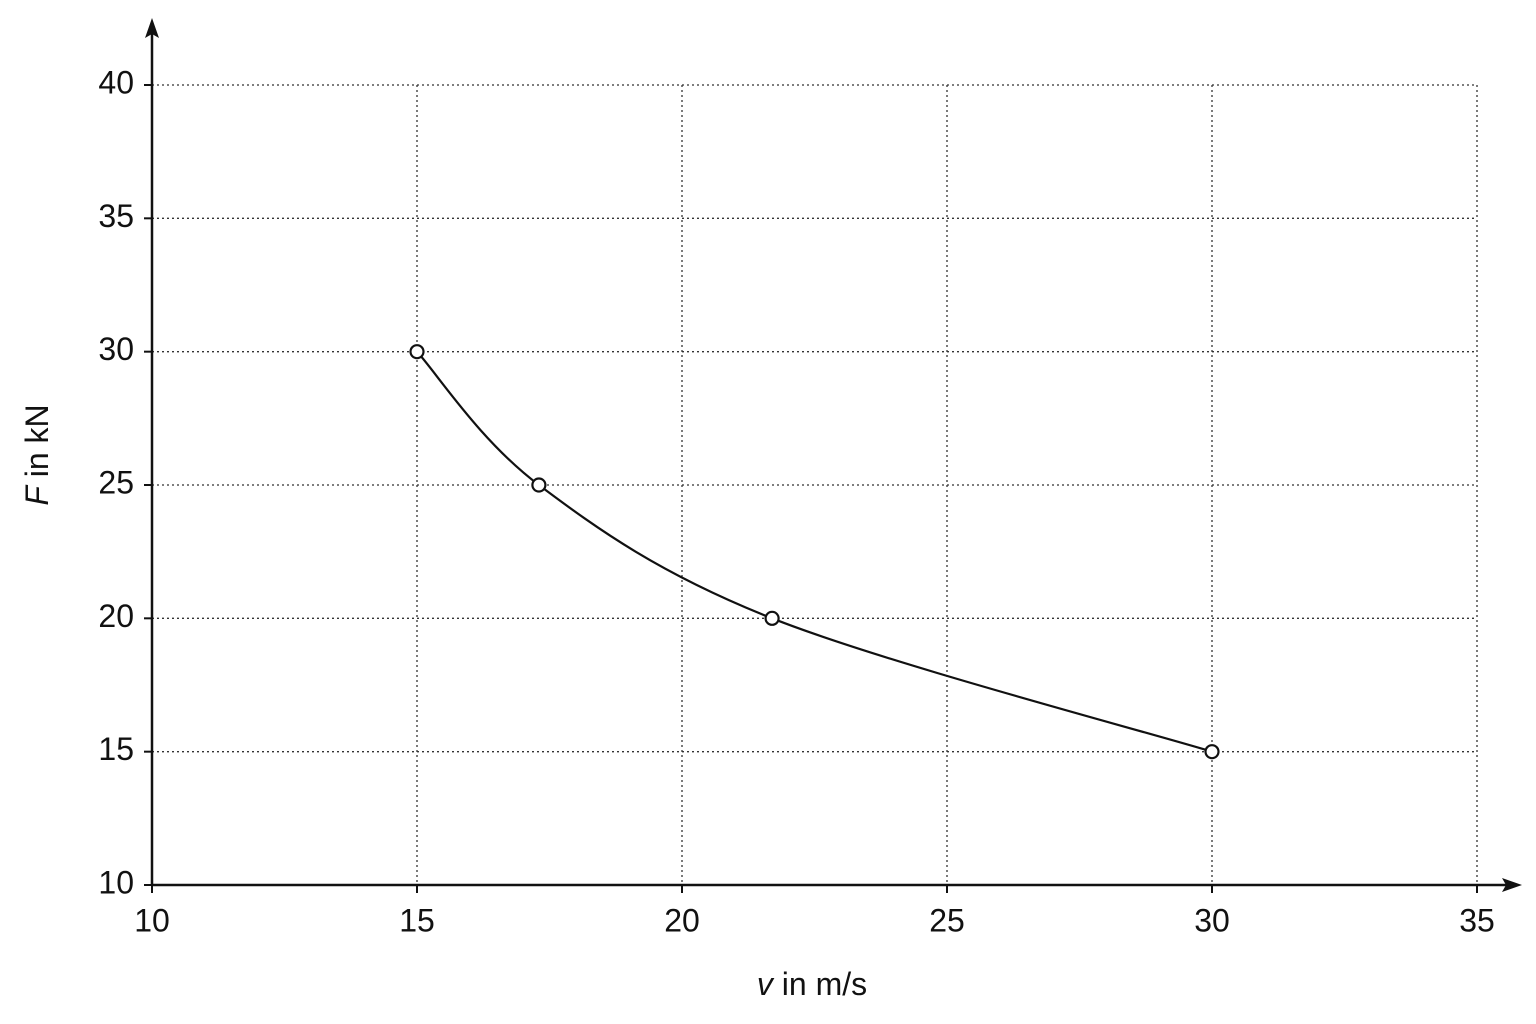 The height and width of the screenshot is (1024, 1536). Describe the element at coordinates (812, 984) in the screenshot. I see `x-axis-label: v in m/s` at that location.